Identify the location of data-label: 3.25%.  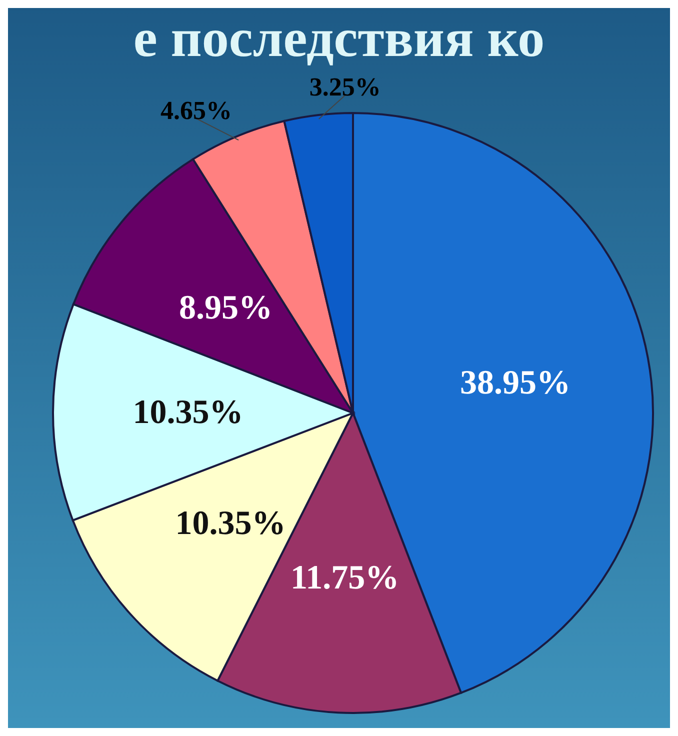
(345, 87).